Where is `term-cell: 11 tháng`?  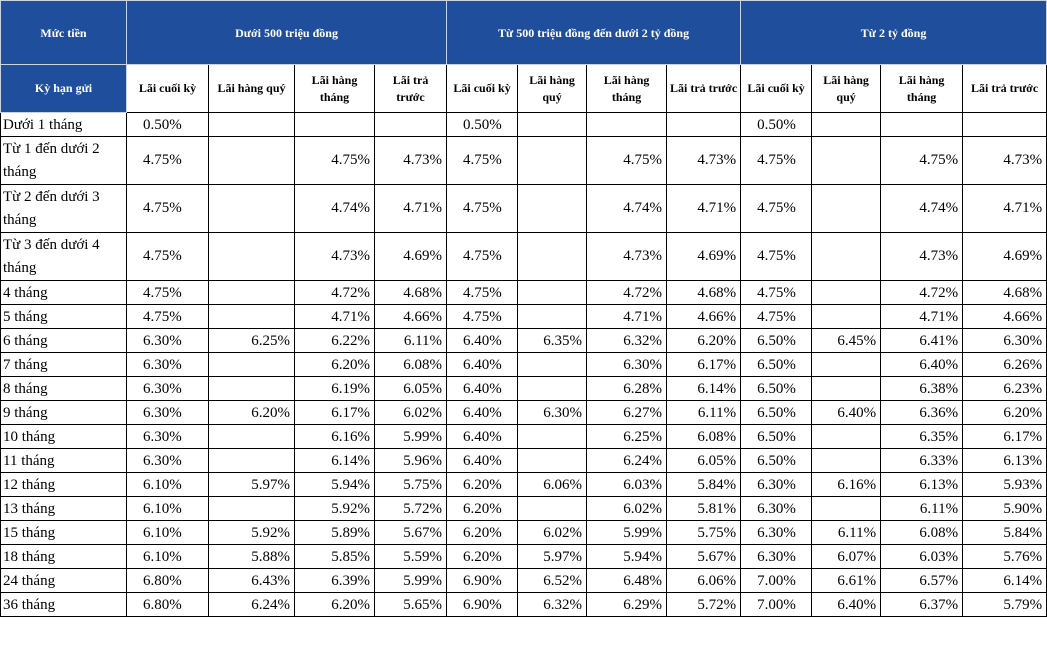
term-cell: 11 tháng is located at coordinates (63, 460).